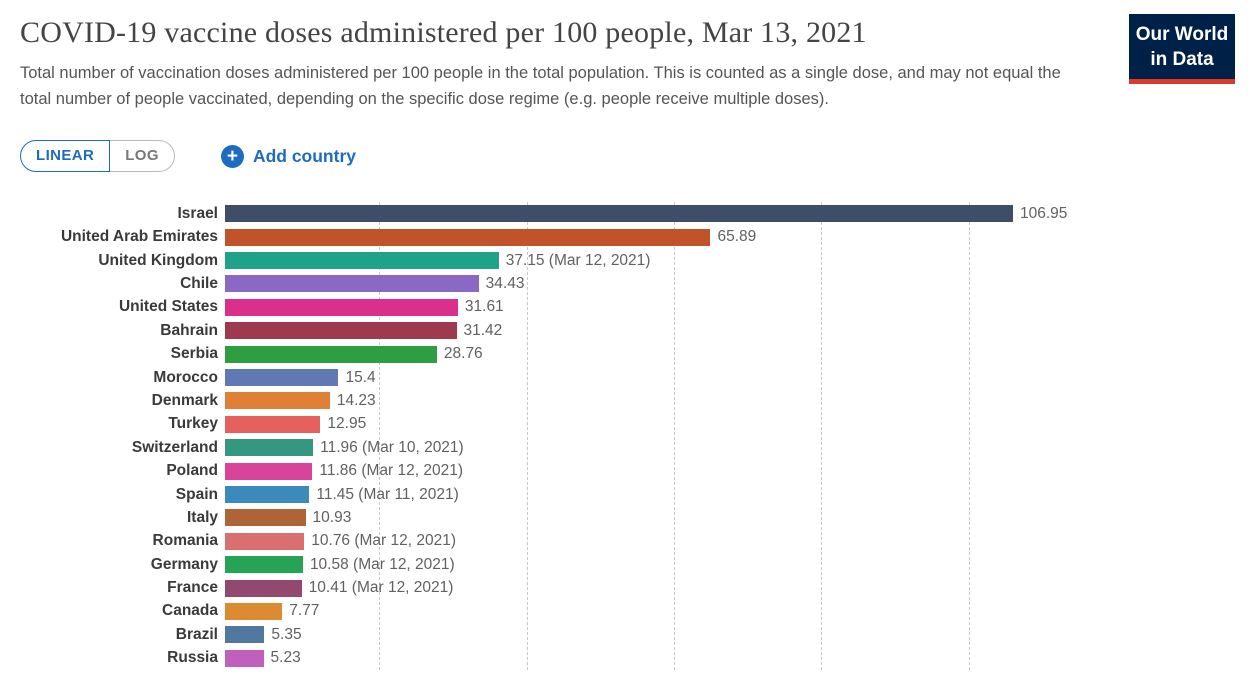 The height and width of the screenshot is (697, 1250). What do you see at coordinates (196, 634) in the screenshot?
I see `country-label: Brazil` at bounding box center [196, 634].